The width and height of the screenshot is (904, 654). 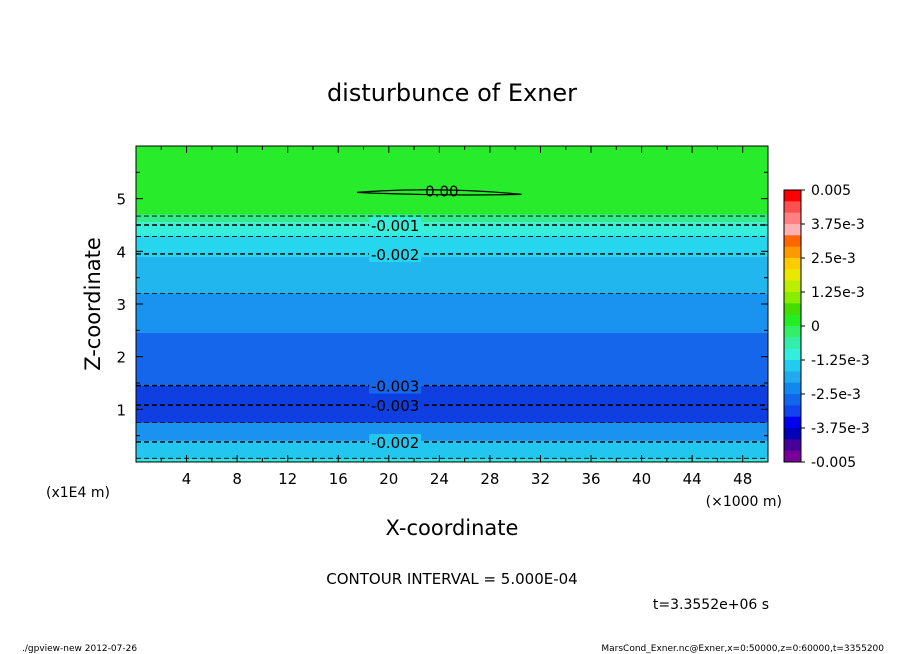 I want to click on x-tick-label: 36, so click(x=590, y=479).